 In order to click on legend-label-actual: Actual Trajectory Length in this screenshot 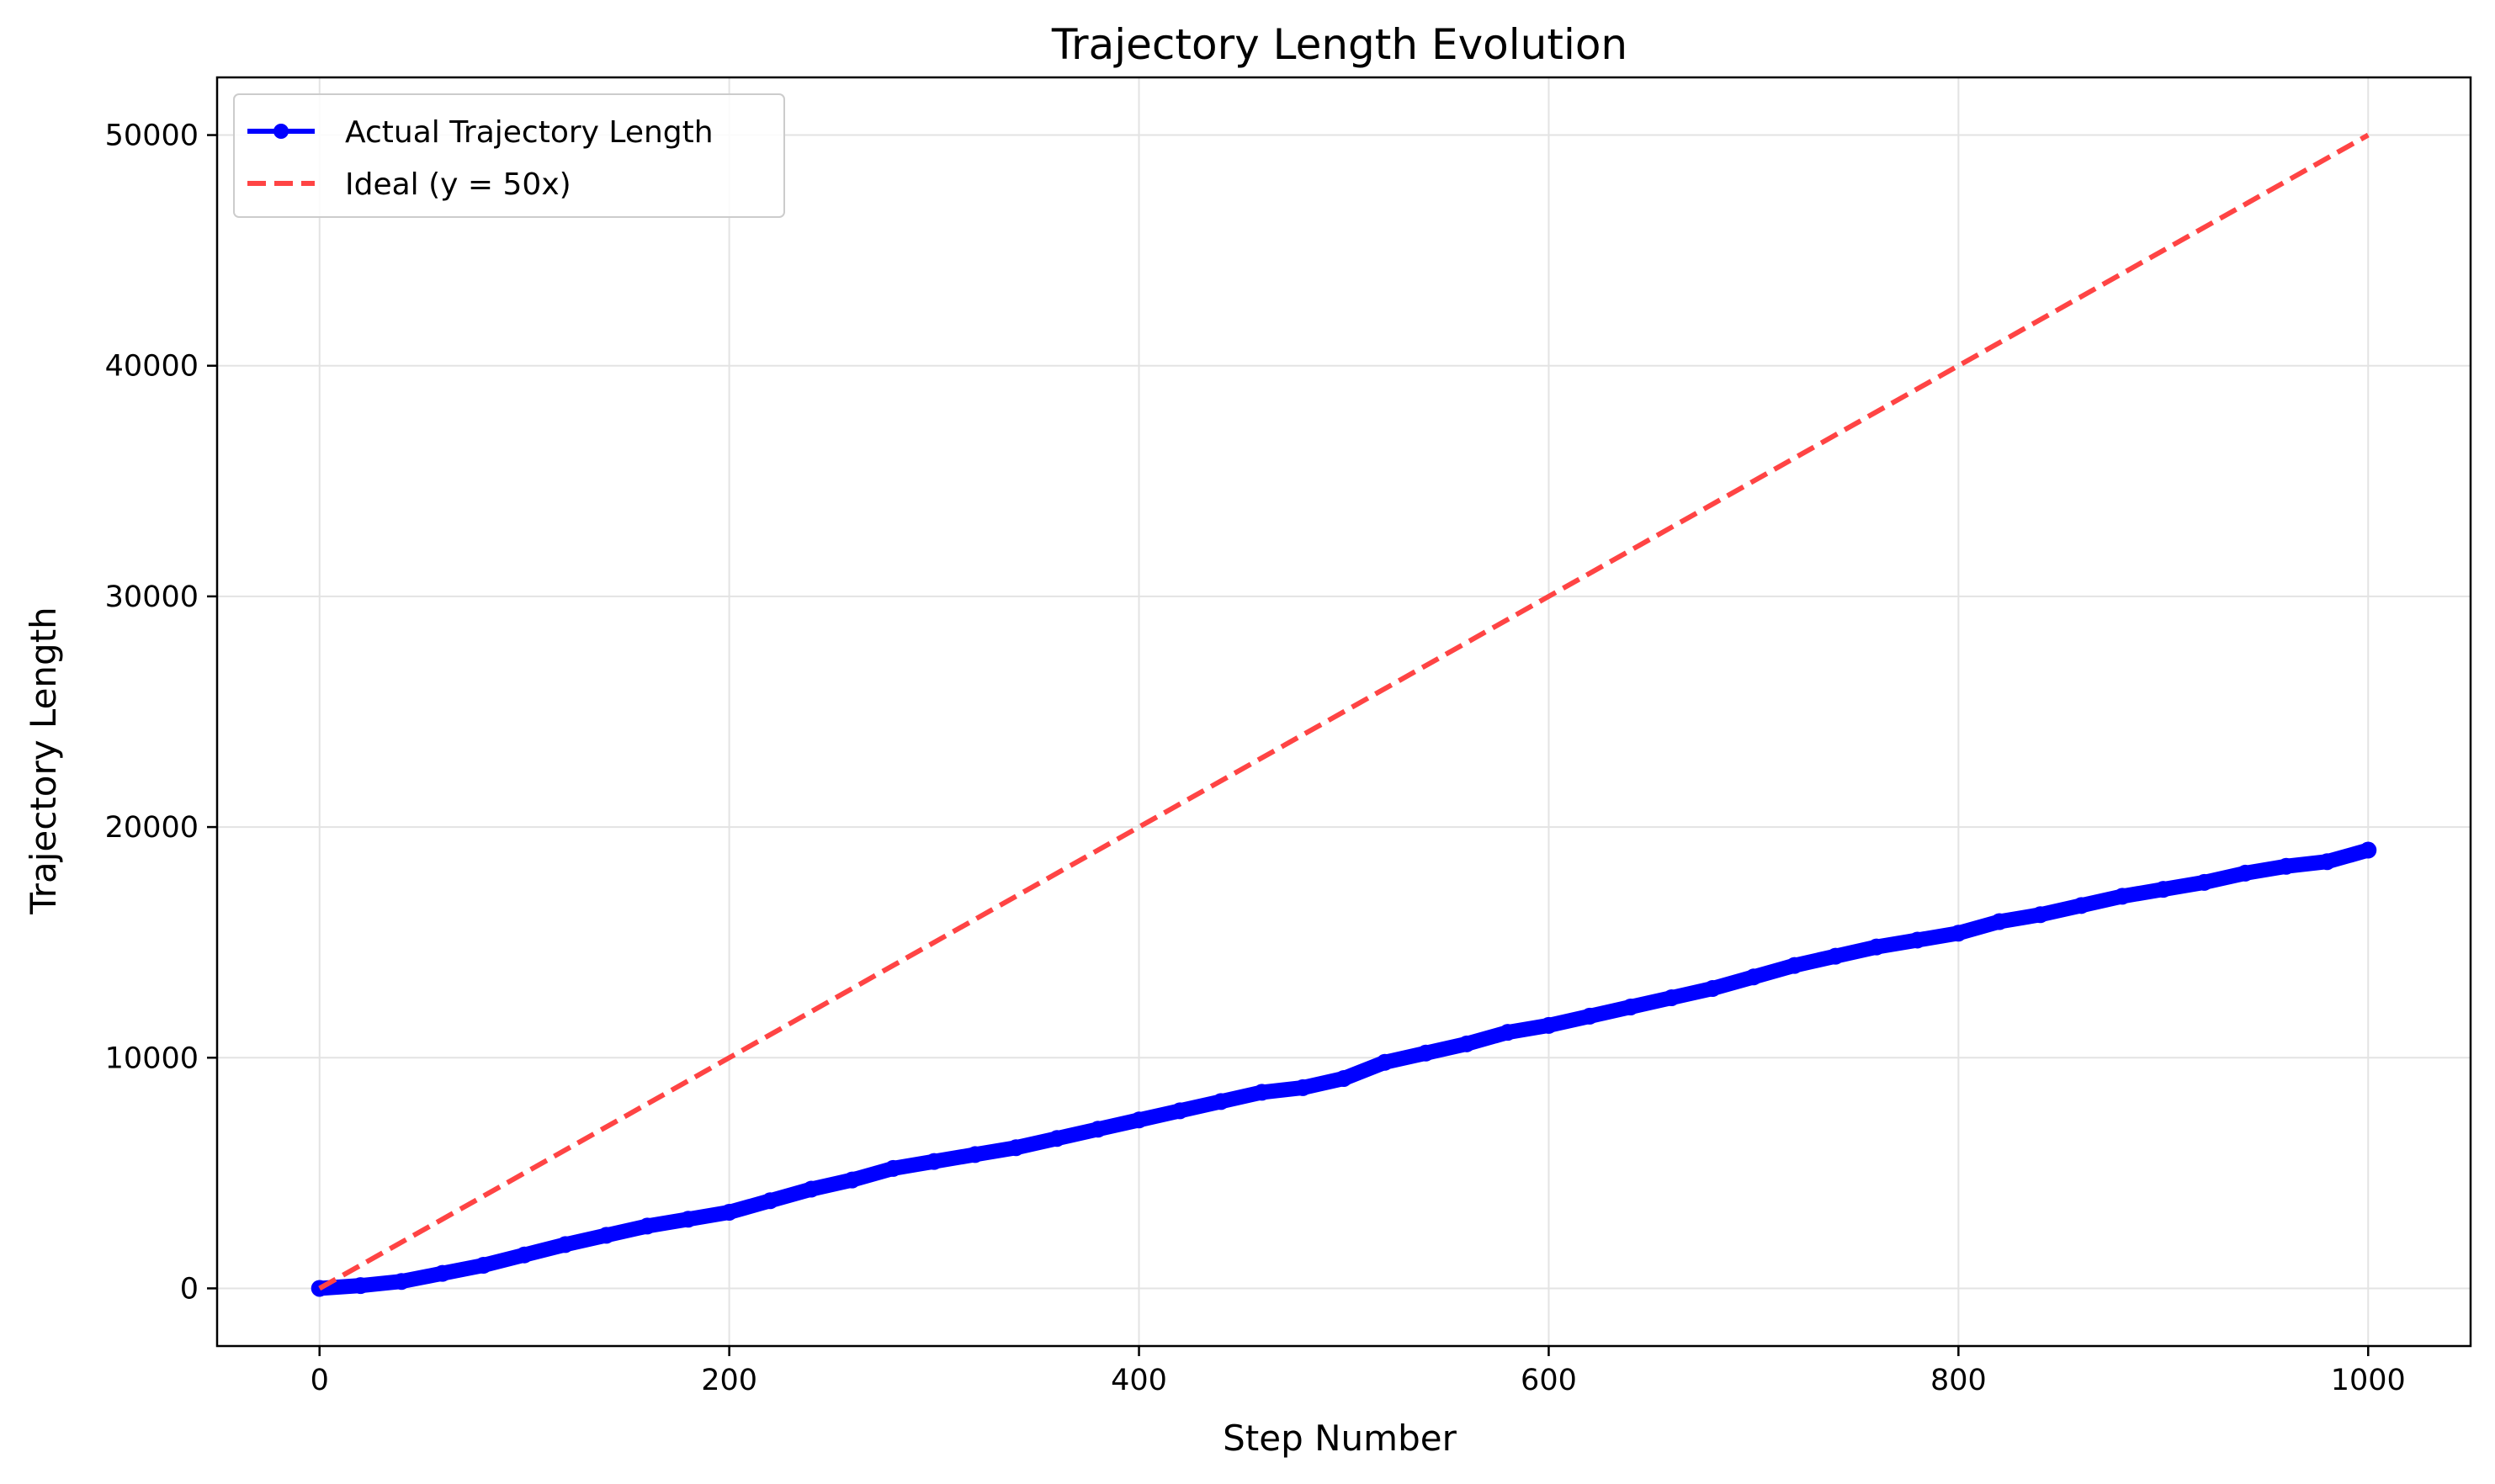, I will do `click(529, 132)`.